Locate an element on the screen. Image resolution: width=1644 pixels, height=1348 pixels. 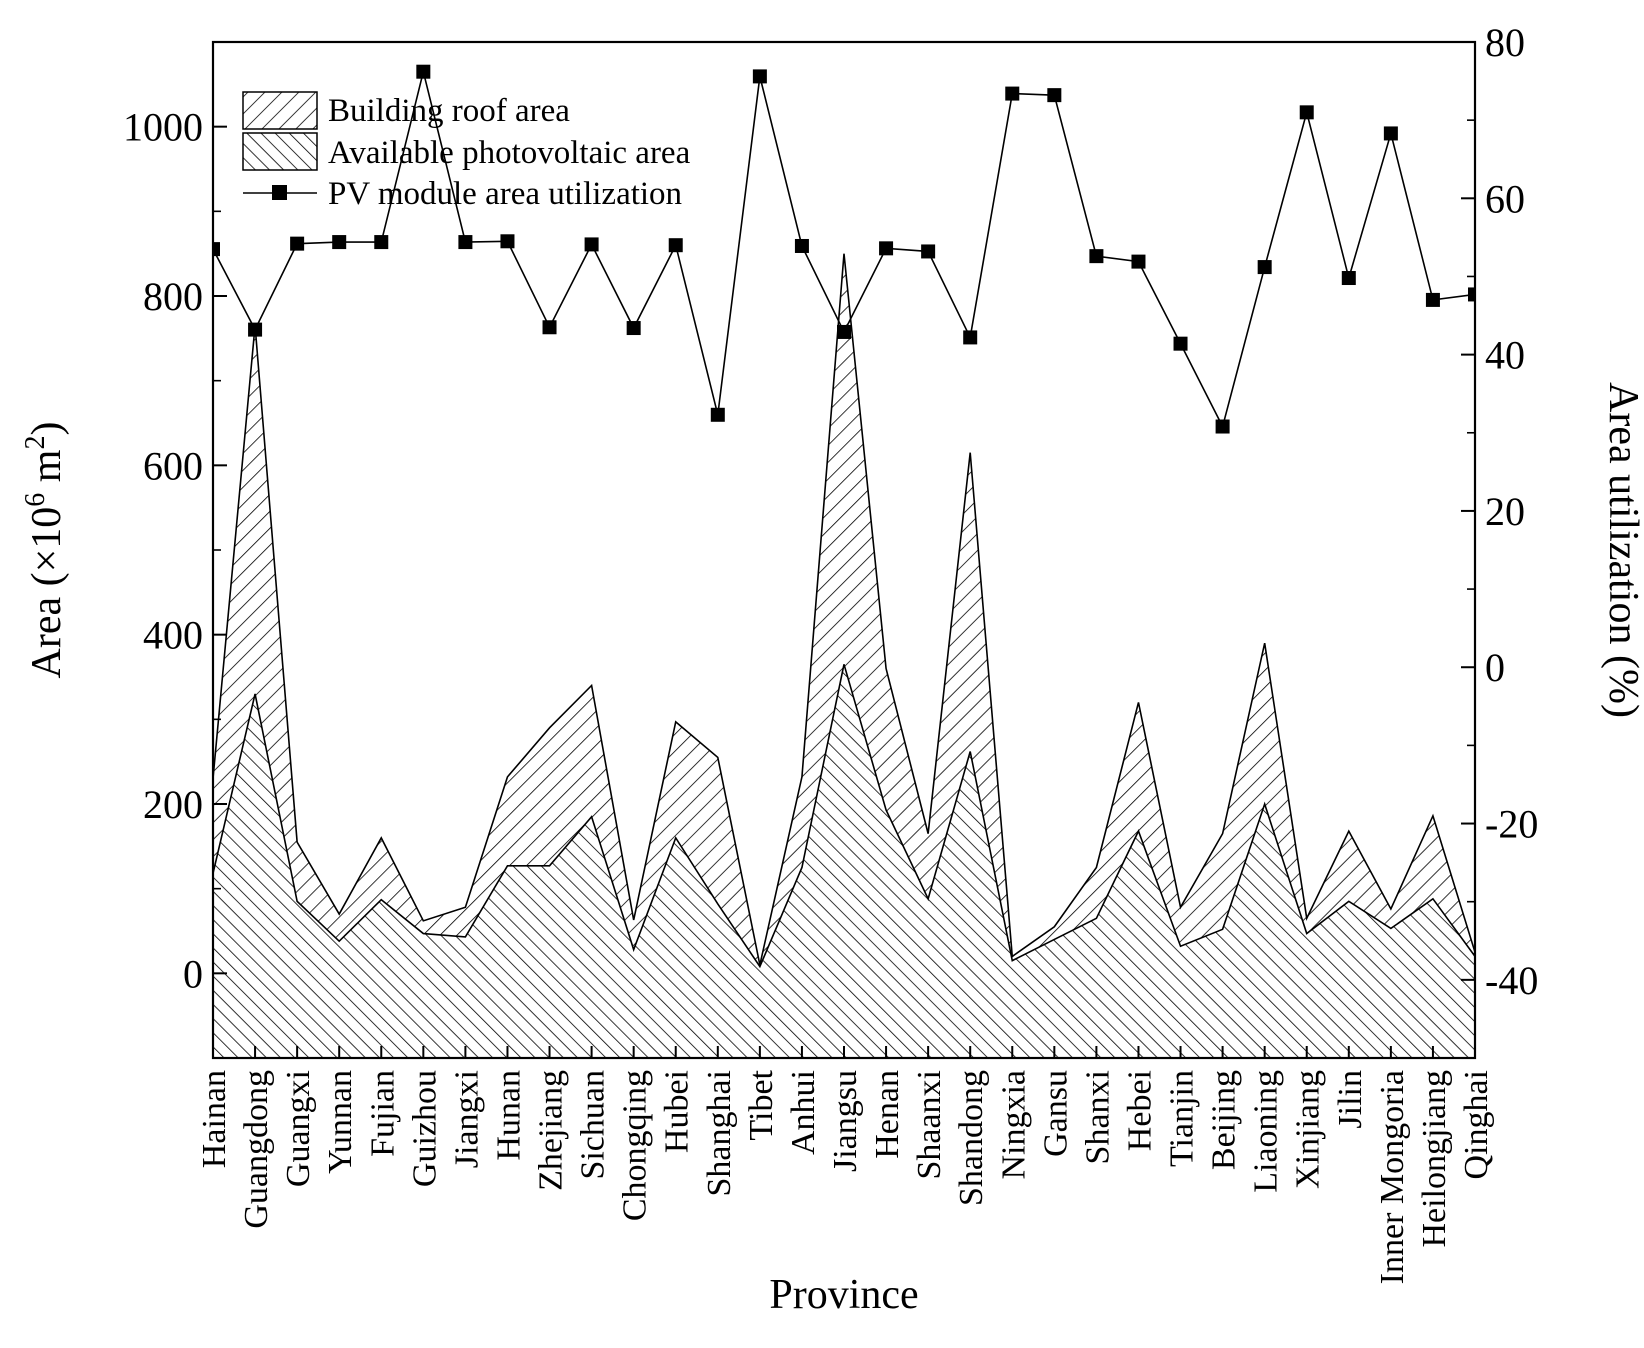
utilization-point-hubei is located at coordinates (675, 245).